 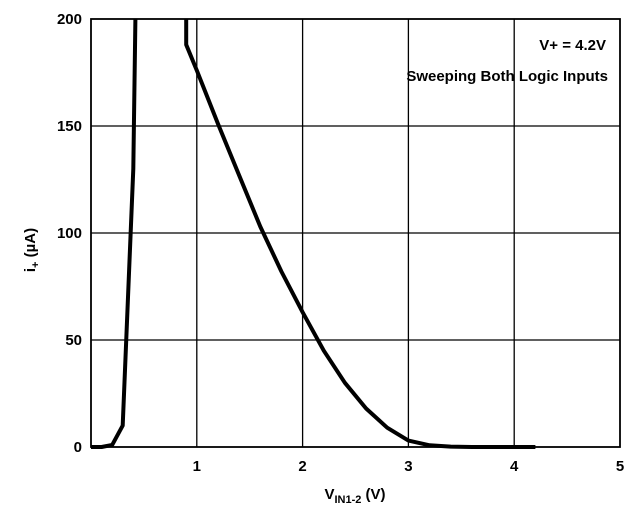 I want to click on y-axis-label-main: i, so click(x=30, y=270).